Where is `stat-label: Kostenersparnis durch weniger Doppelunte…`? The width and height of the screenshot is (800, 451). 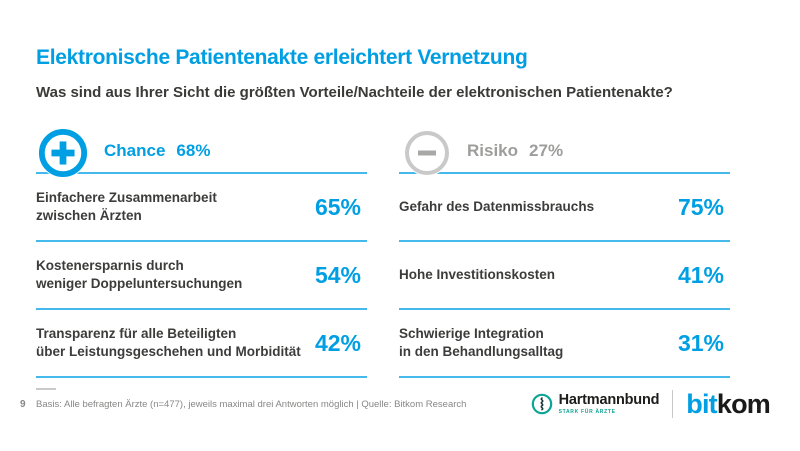 stat-label: Kostenersparnis durch weniger Doppelunte… is located at coordinates (139, 274).